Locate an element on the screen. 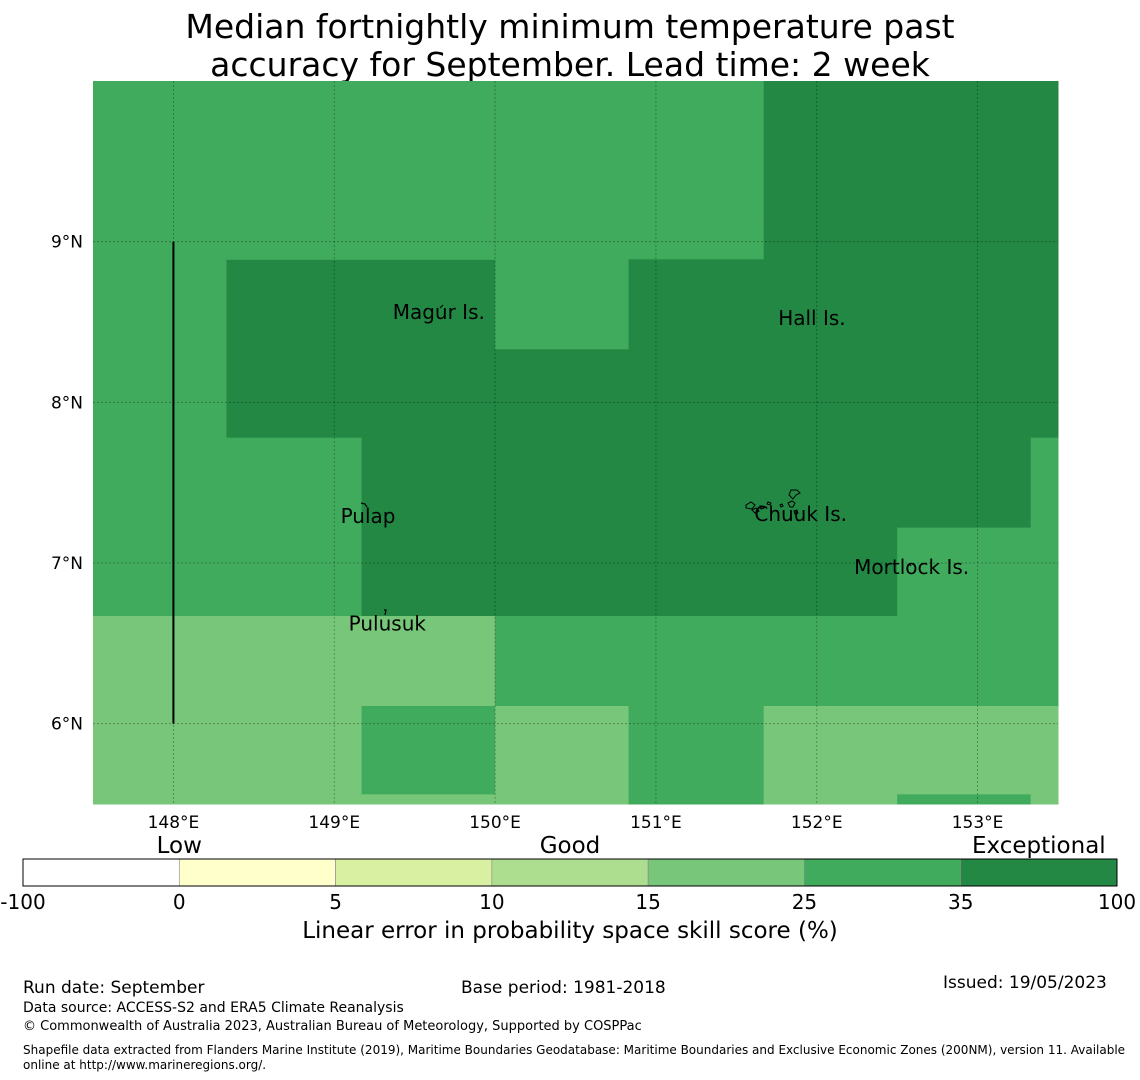  magur-outline is located at coordinates (441, 306).